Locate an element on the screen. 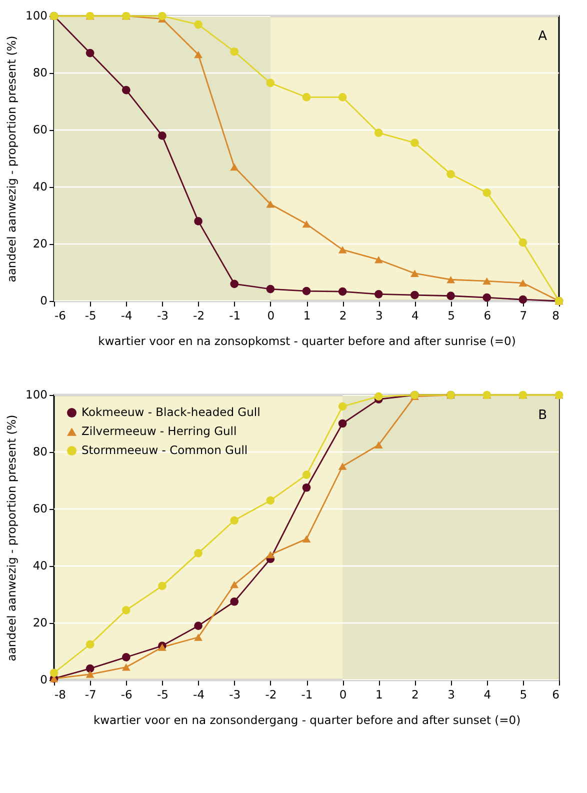 Image resolution: width=587 pixels, height=793 pixels. x-tick-label: 8 is located at coordinates (556, 315).